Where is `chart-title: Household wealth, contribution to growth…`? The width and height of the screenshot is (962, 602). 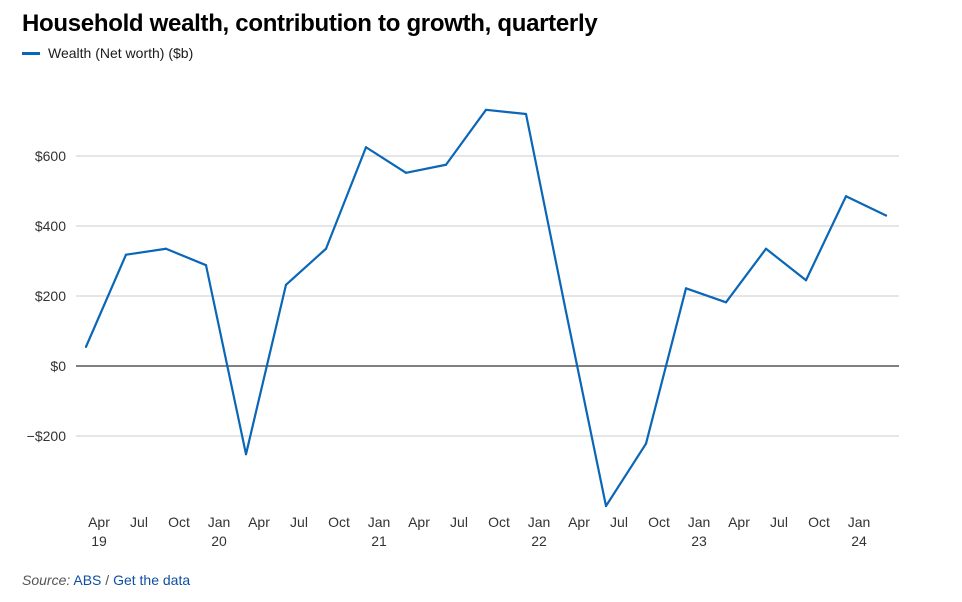 chart-title: Household wealth, contribution to growth… is located at coordinates (310, 23).